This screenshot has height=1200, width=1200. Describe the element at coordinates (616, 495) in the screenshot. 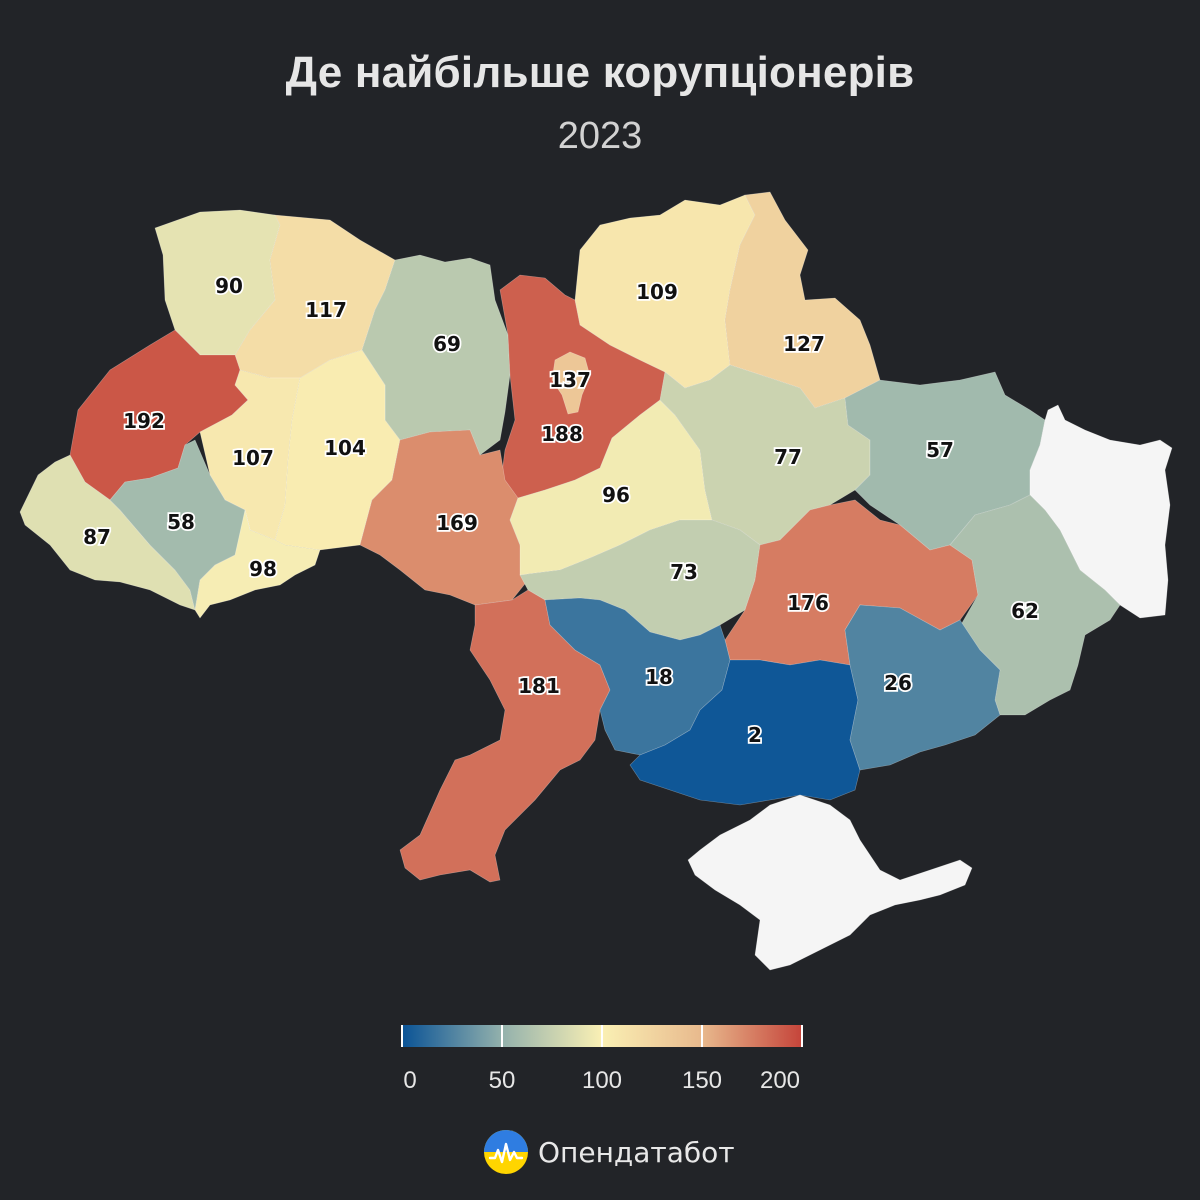

I see `region-label-cherkasy: 96` at that location.